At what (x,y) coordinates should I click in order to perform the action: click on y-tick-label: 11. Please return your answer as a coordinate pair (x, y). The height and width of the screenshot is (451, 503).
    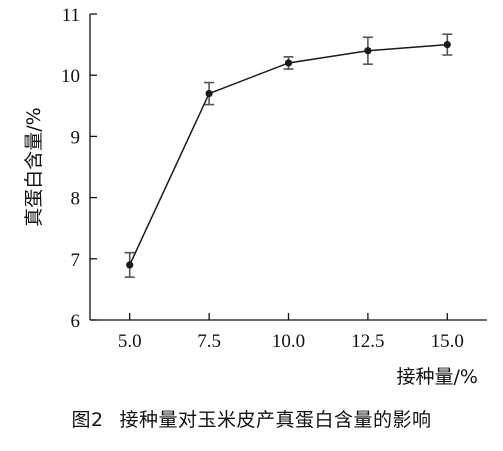
    Looking at the image, I should click on (71, 15).